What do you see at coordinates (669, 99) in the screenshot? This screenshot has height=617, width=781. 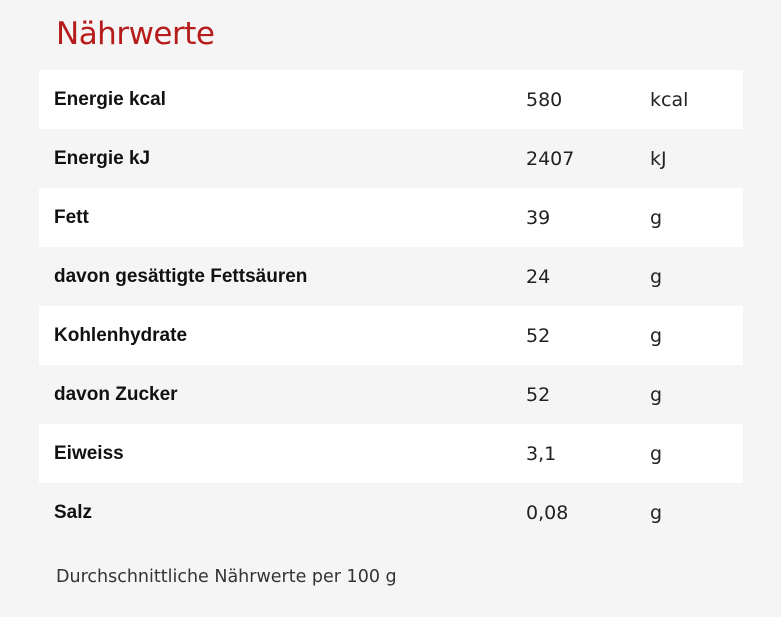 I see `nutrient-unit: kcal` at bounding box center [669, 99].